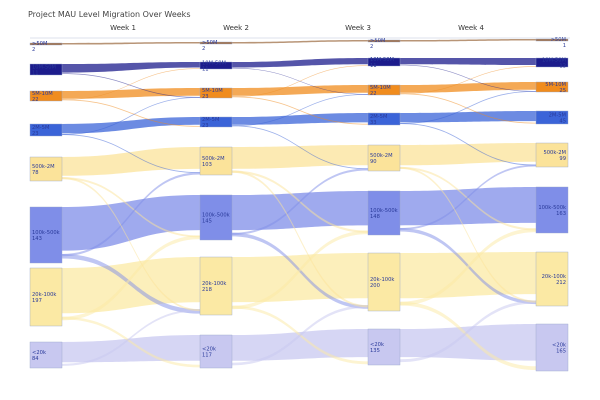  I want to click on week-label: Week 1, so click(123, 28).